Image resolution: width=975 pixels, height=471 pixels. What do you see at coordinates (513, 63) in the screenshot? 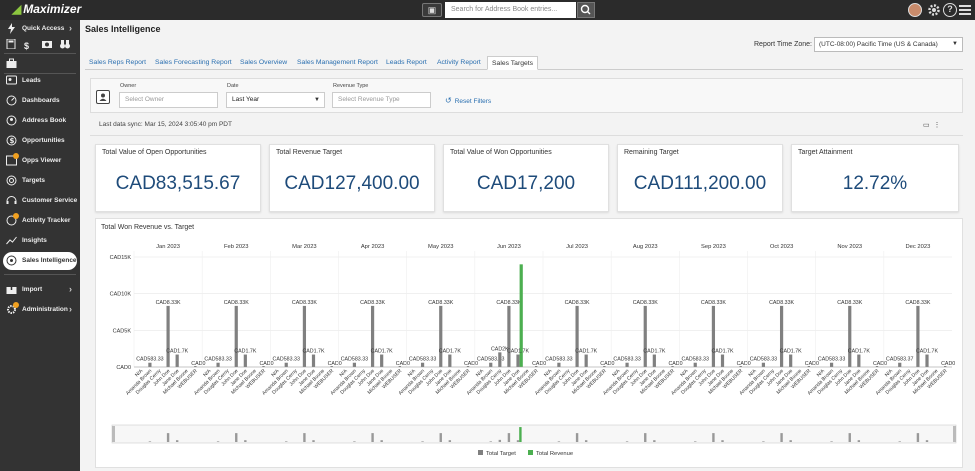
I see `tab-sales-targets: Sales Targets` at bounding box center [513, 63].